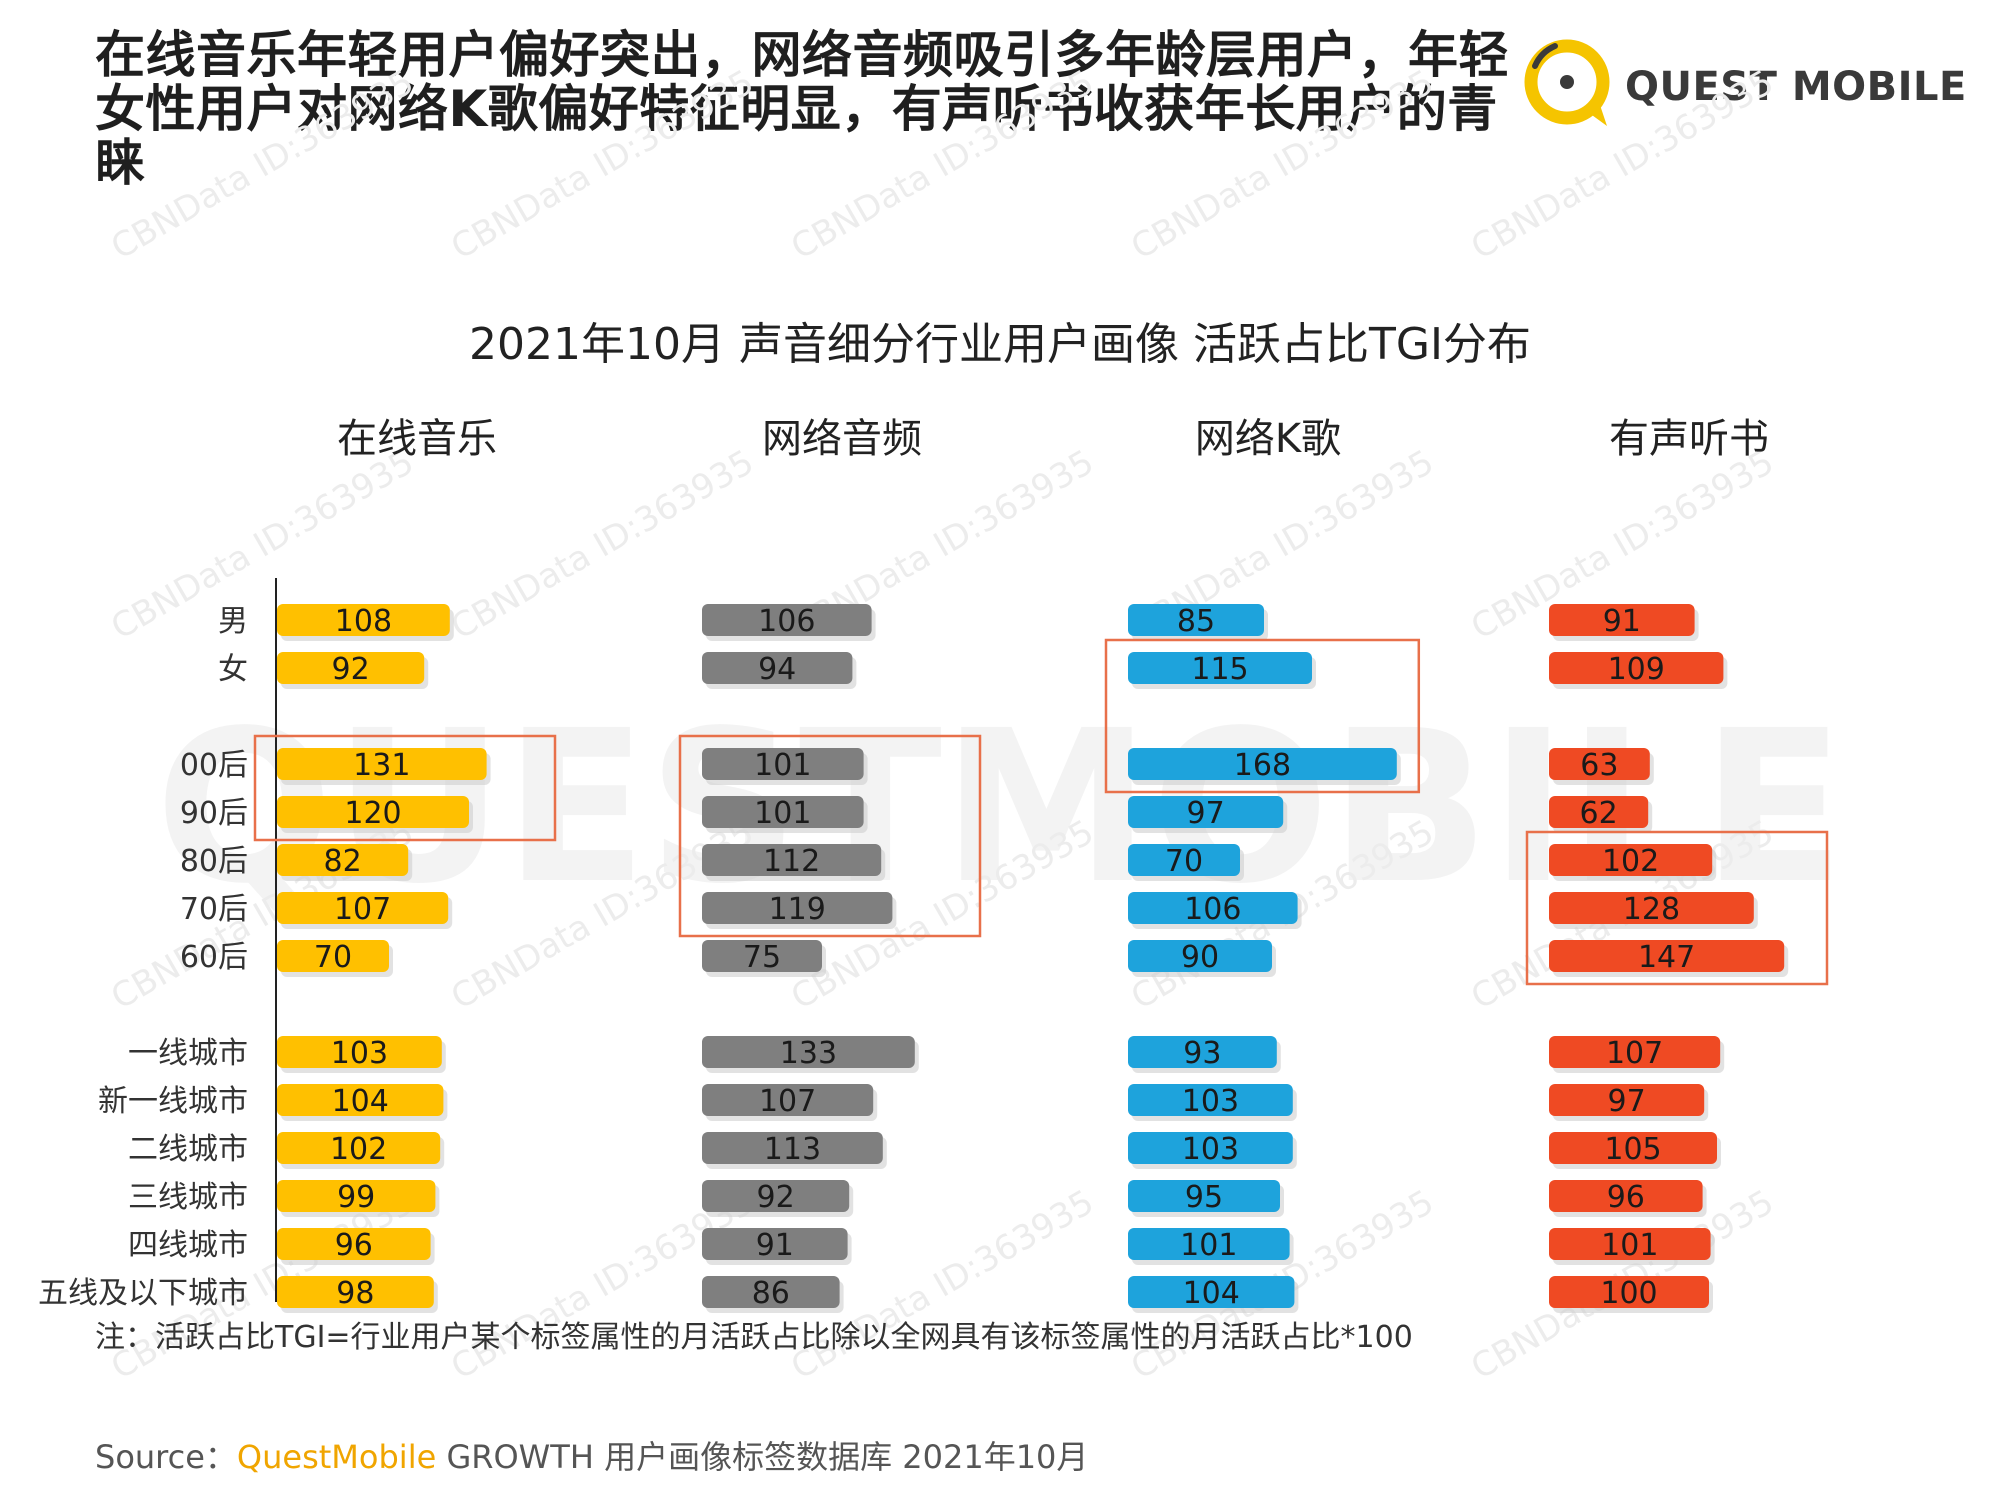 The width and height of the screenshot is (2000, 1500). I want to click on category-label-三线城市: 三线城市, so click(188, 1197).